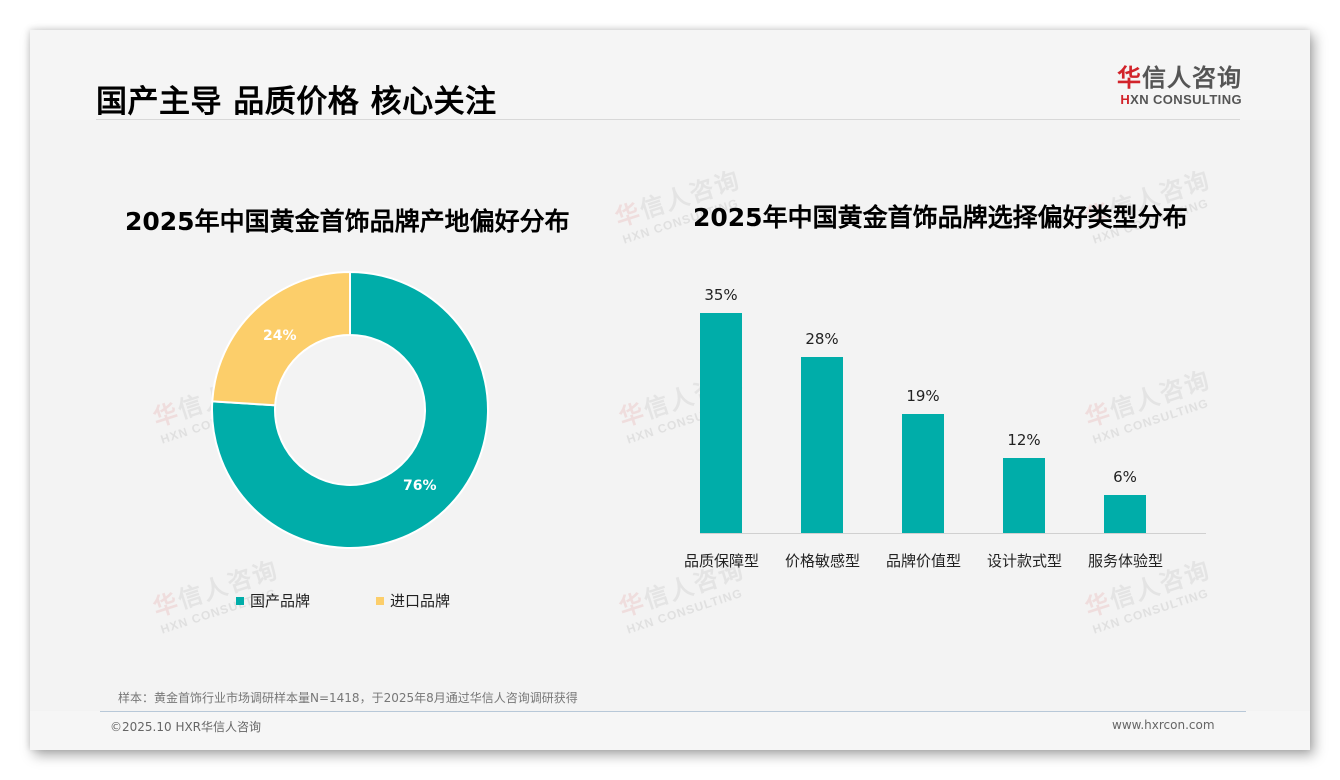 The width and height of the screenshot is (1340, 780). I want to click on donut-legend: 国产品牌 进口品牌, so click(343, 600).